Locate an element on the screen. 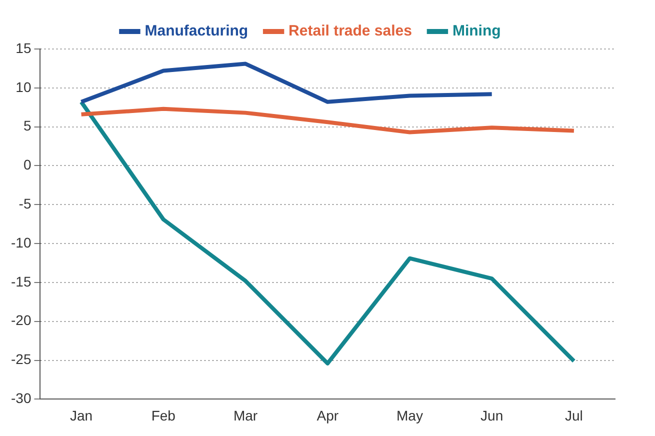 The image size is (655, 436). x-tick-label: Jul is located at coordinates (573, 415).